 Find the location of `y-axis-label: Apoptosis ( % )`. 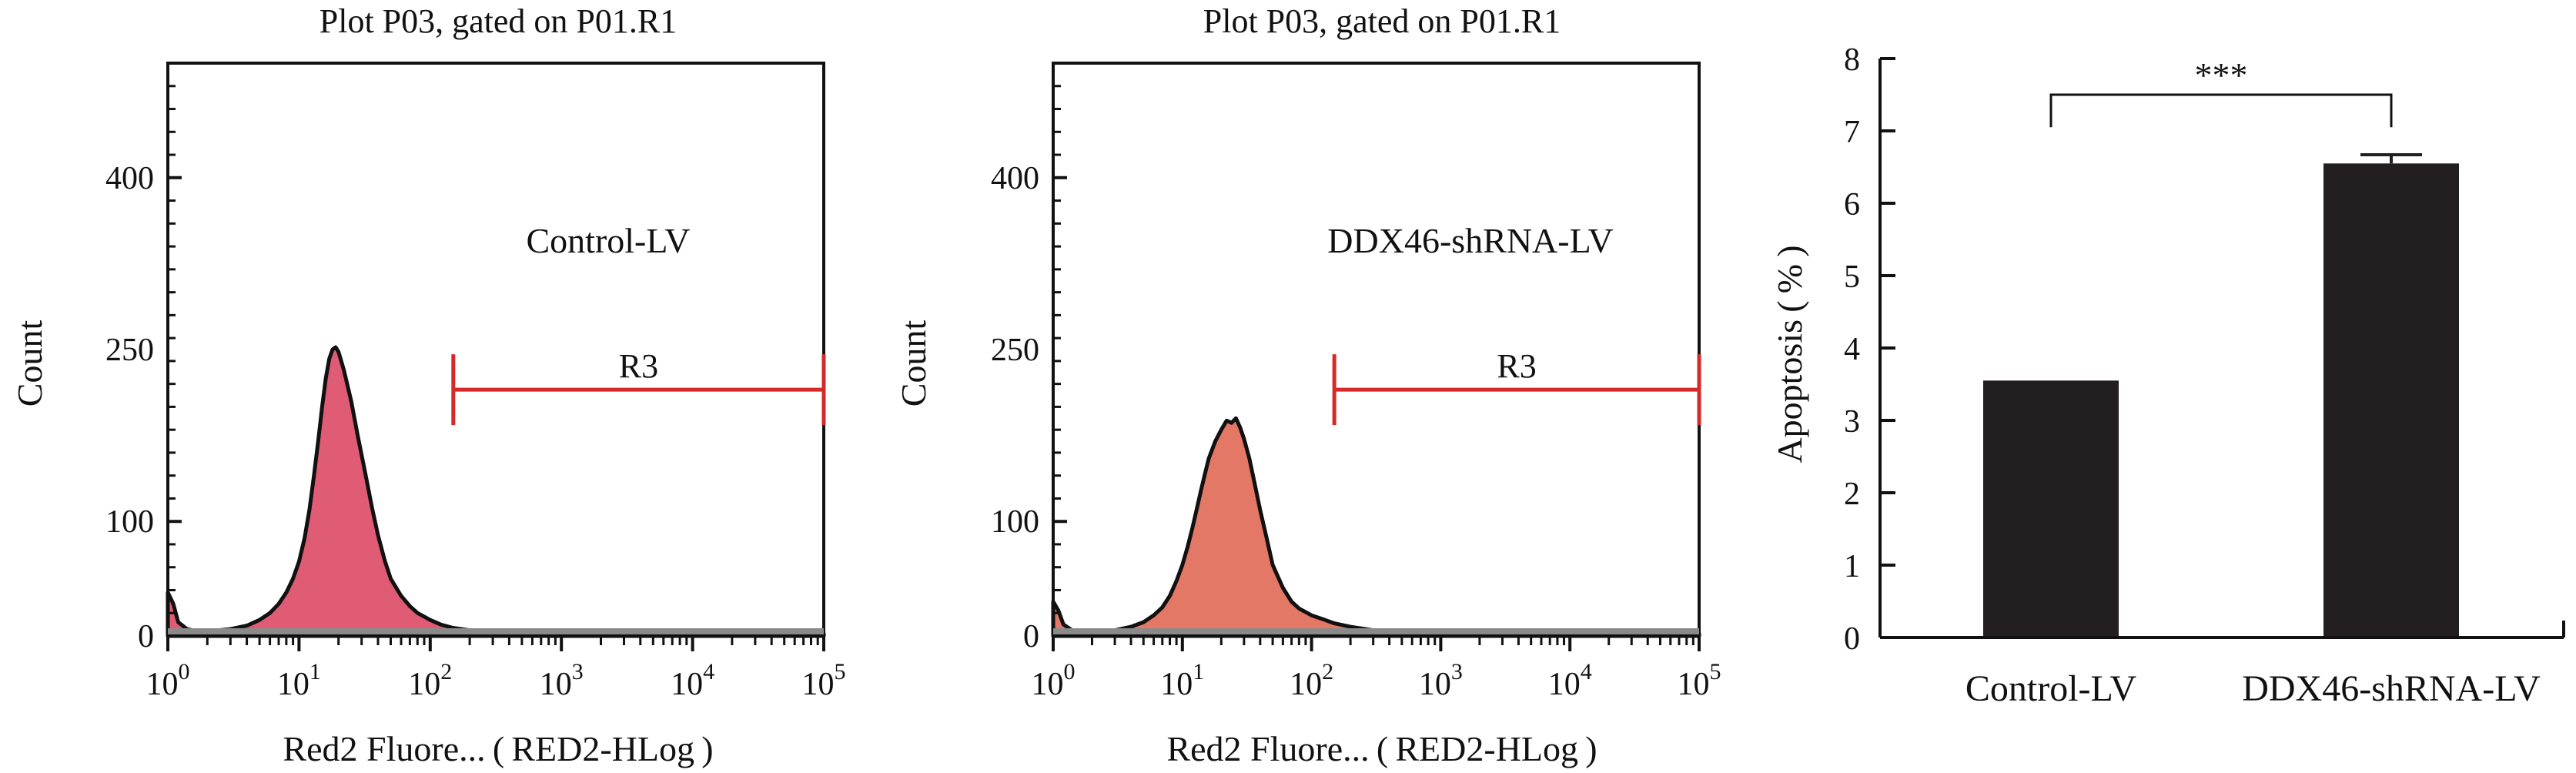

y-axis-label: Apoptosis ( % ) is located at coordinates (1790, 354).